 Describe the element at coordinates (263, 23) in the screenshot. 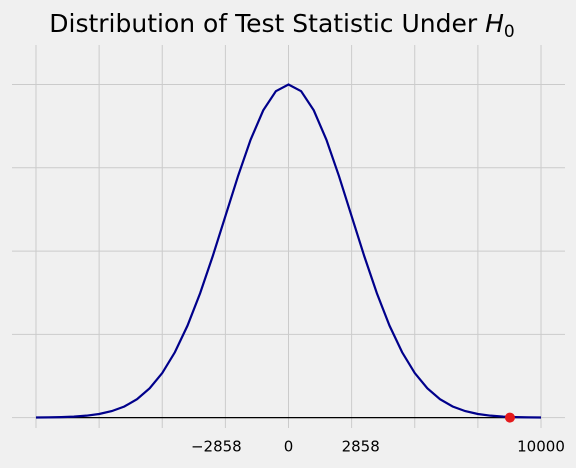

I see `title-text: Distribution of Test Statistic Under` at that location.